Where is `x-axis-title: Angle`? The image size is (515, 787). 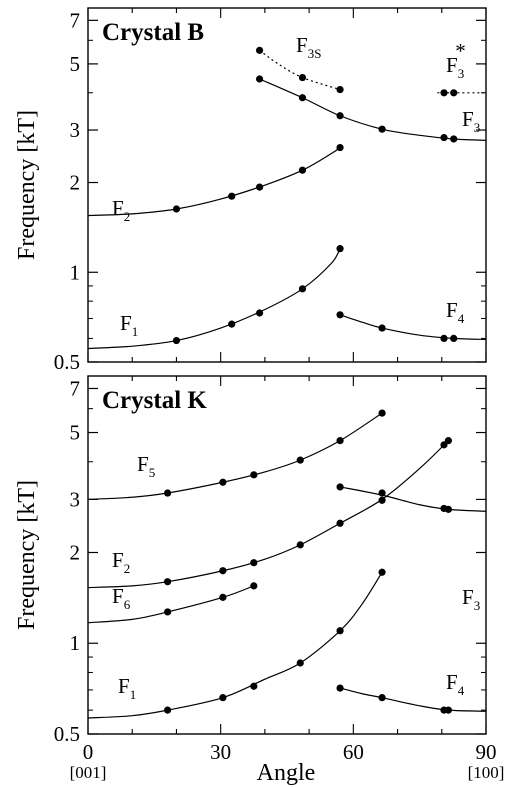 x-axis-title: Angle is located at coordinates (286, 773).